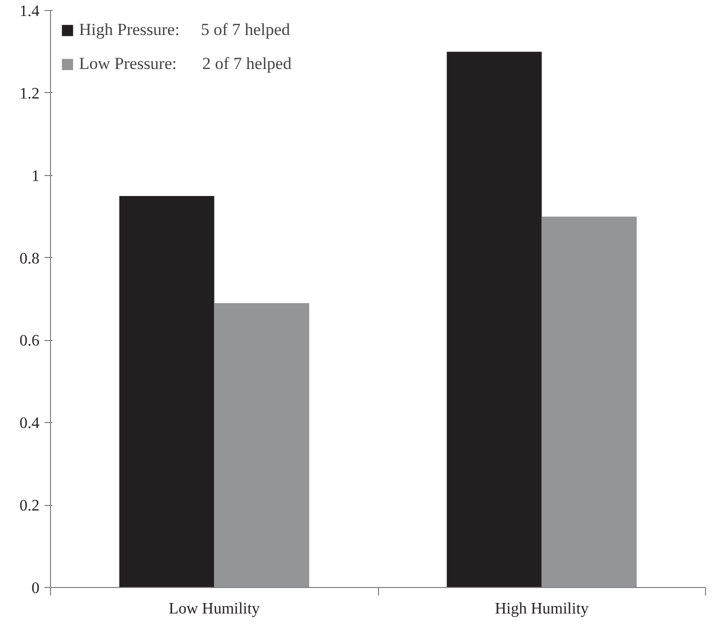 This screenshot has height=626, width=720. I want to click on y-tick-label: 1.4, so click(30, 11).